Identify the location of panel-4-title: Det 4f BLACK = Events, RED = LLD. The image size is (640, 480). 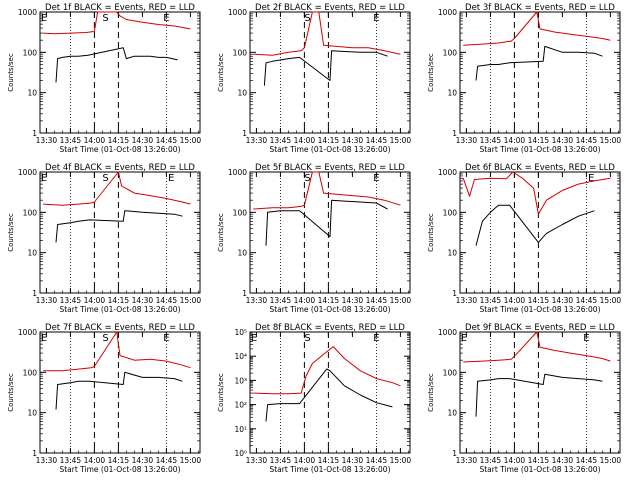
(120, 168).